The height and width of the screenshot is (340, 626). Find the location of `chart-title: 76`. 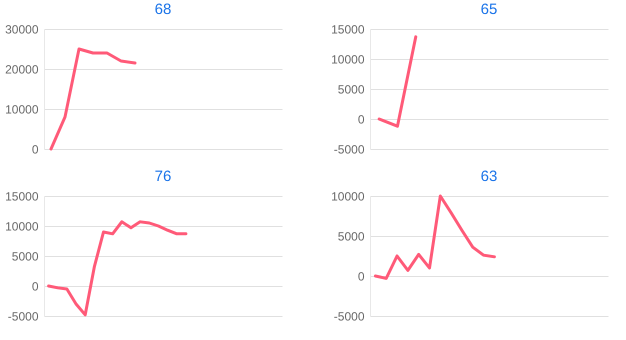

chart-title: 76 is located at coordinates (163, 176).